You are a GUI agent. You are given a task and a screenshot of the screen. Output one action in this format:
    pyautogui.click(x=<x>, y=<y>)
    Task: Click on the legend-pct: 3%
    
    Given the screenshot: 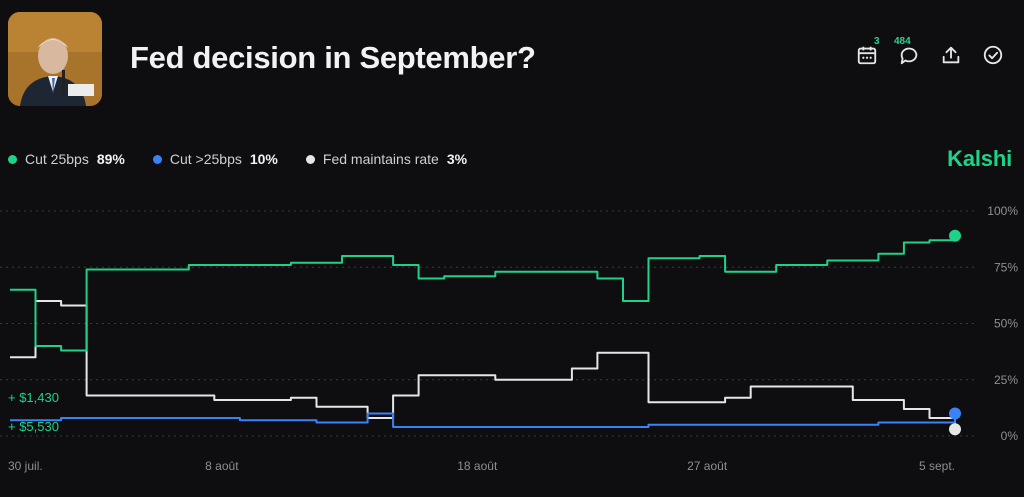 What is the action you would take?
    pyautogui.click(x=457, y=159)
    